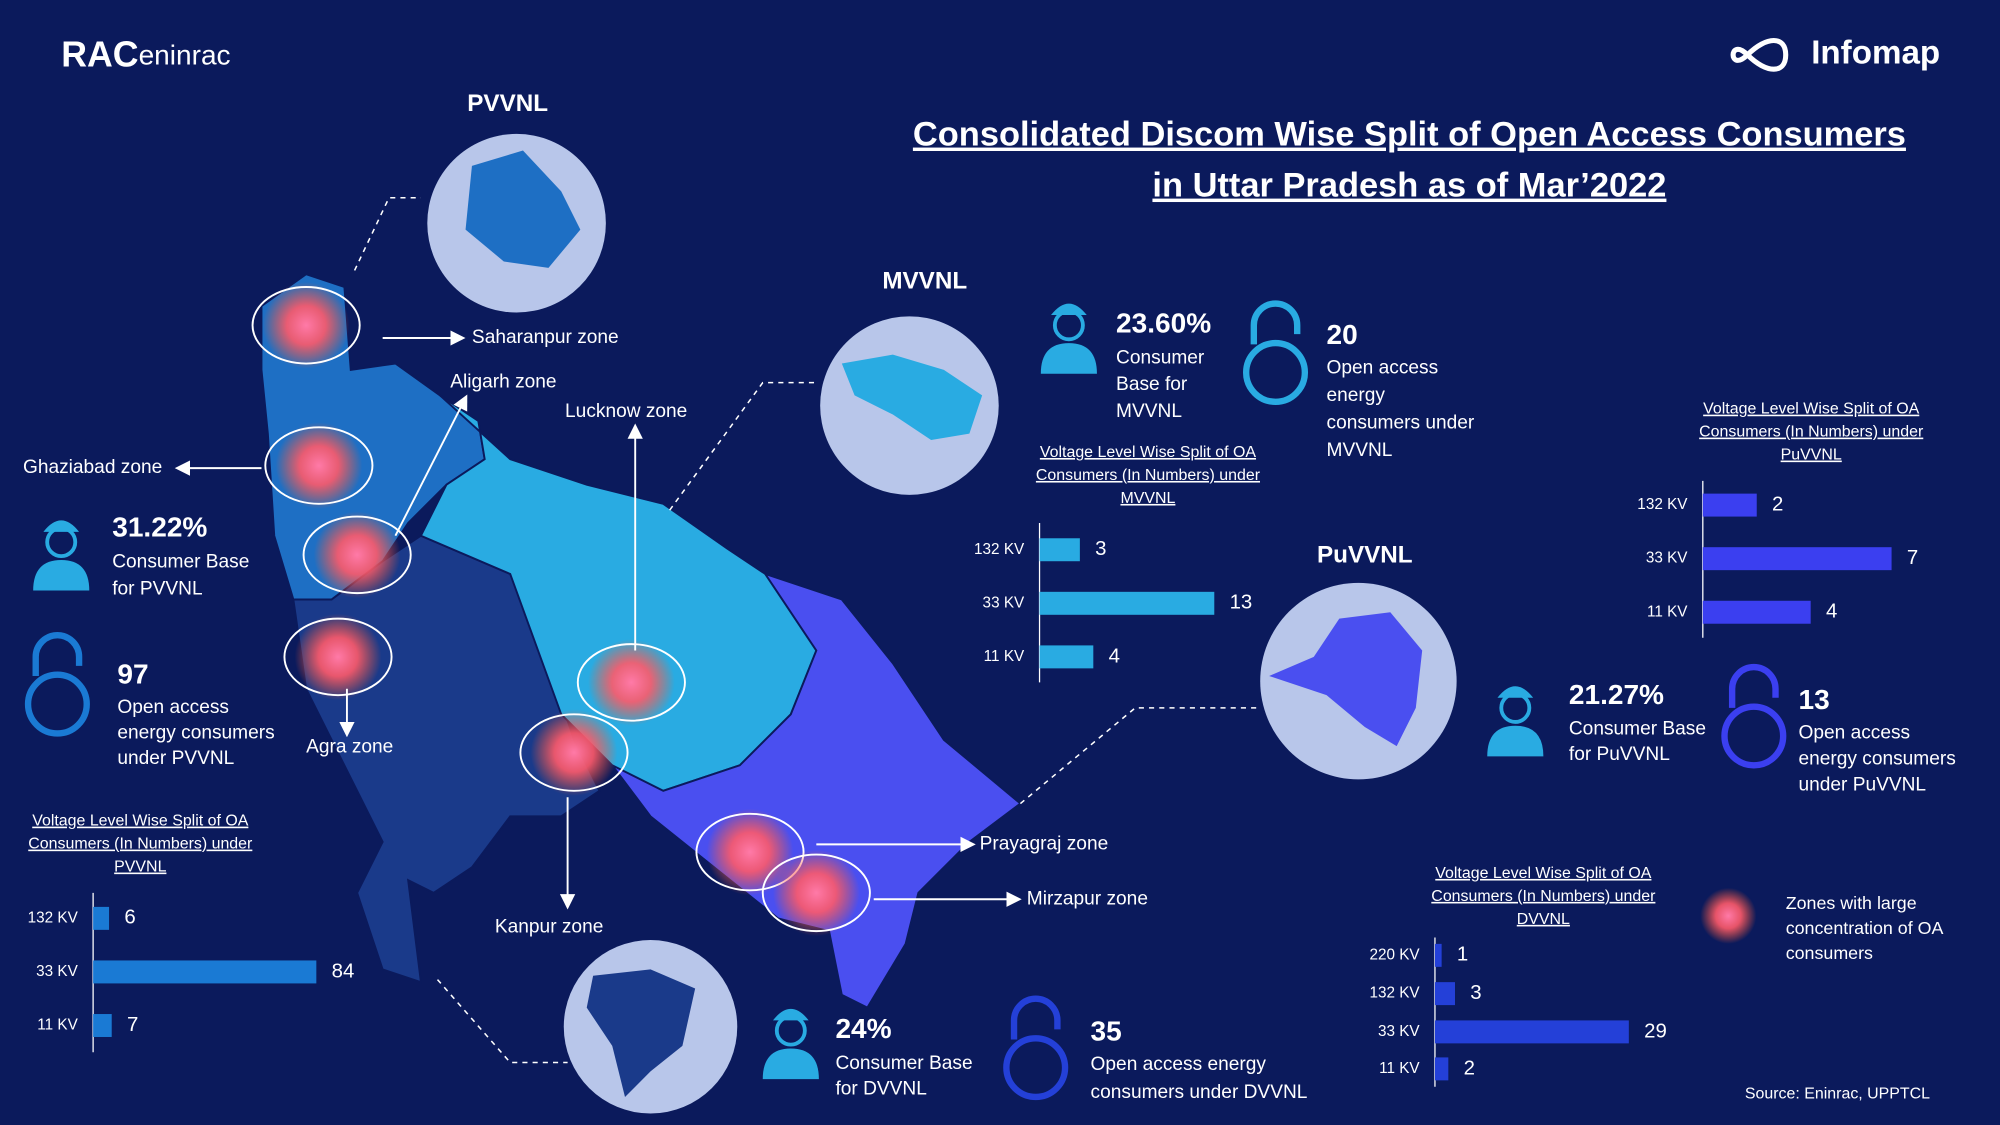 Image resolution: width=2000 pixels, height=1125 pixels. Describe the element at coordinates (1543, 919) in the screenshot. I see `chart-title: DVVNL` at that location.